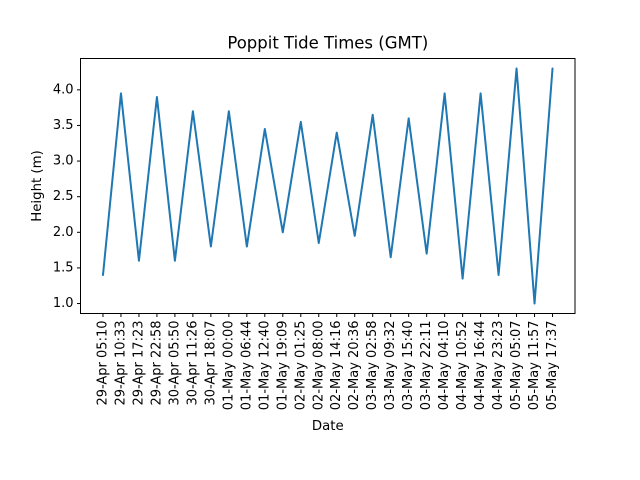 The height and width of the screenshot is (480, 640). I want to click on y-tick-label: 3.5, so click(63, 125).